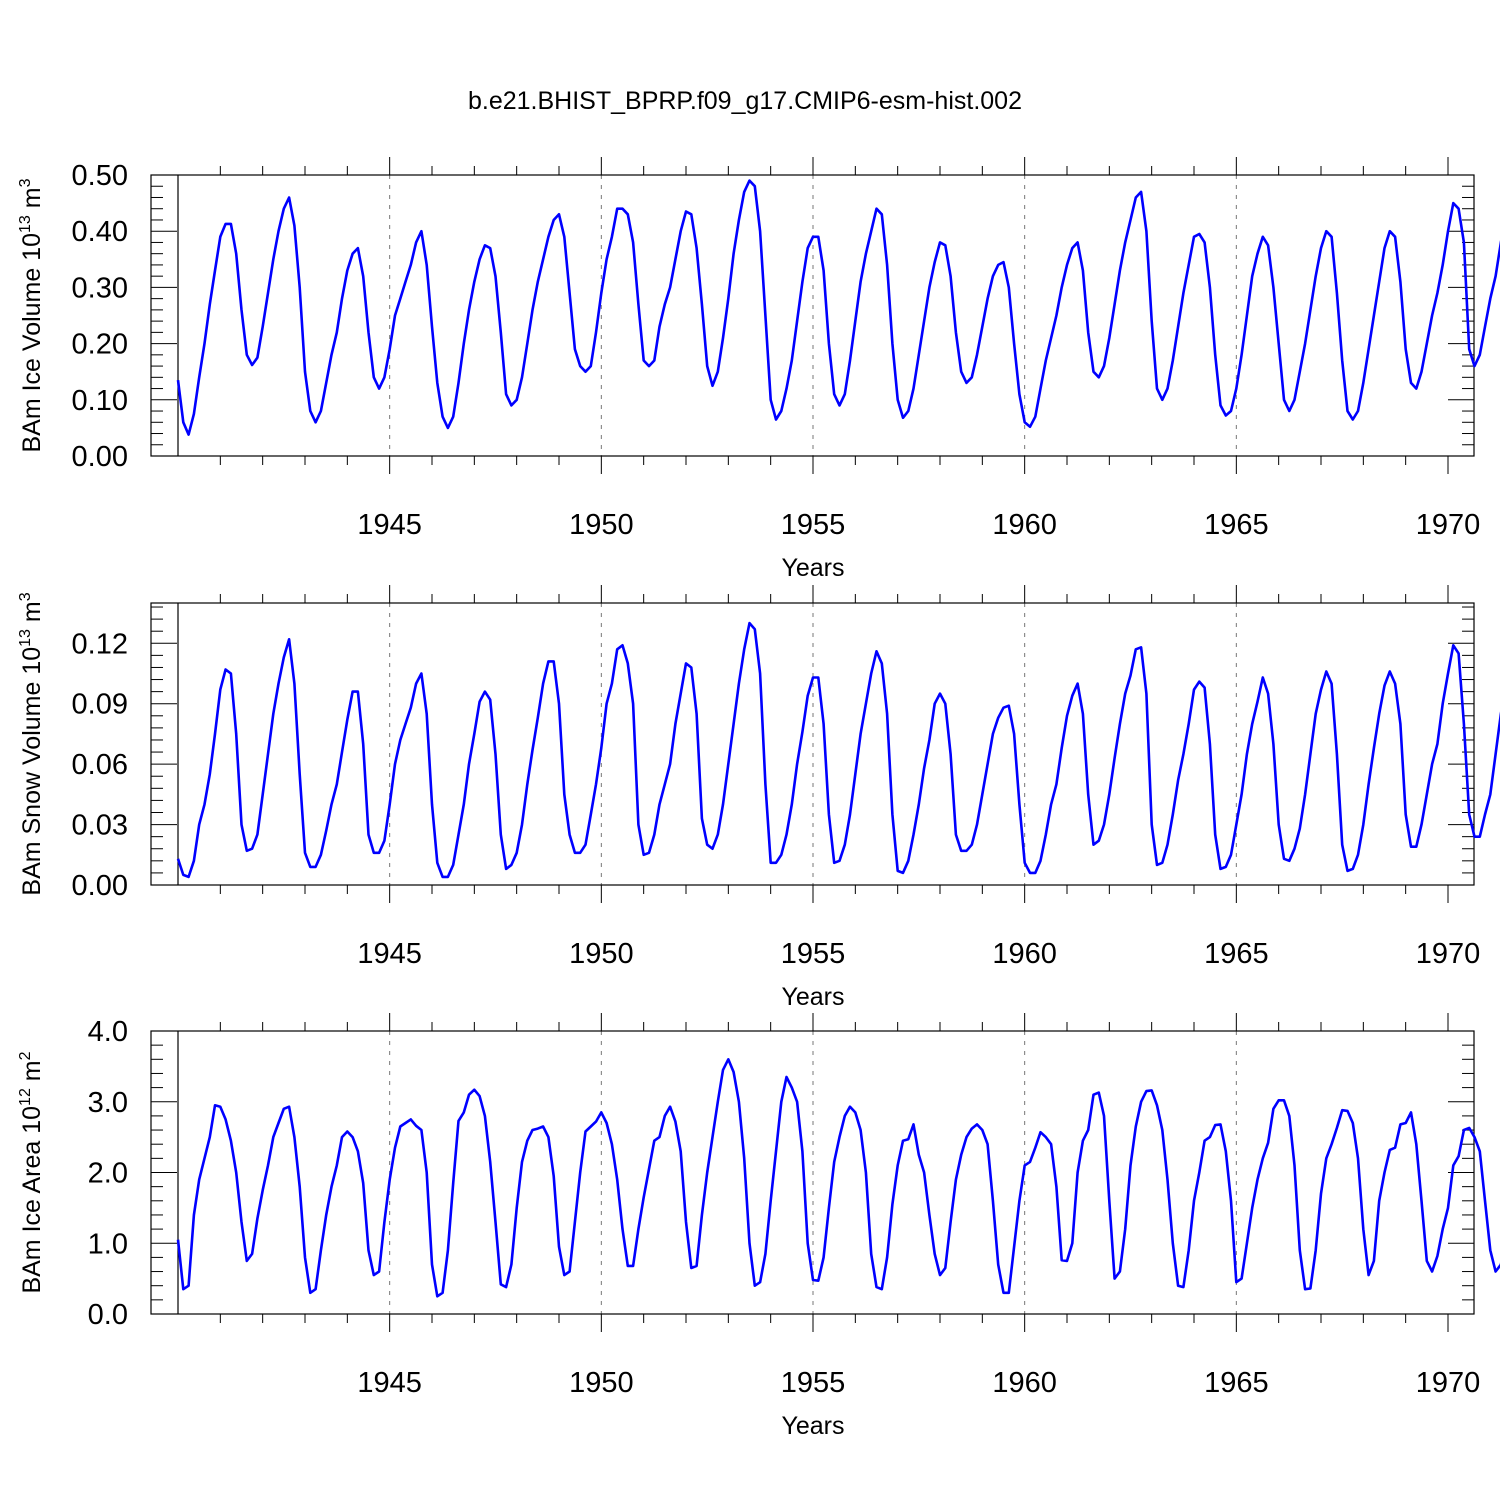  I want to click on y-tick-label: 2.0, so click(108, 1174).